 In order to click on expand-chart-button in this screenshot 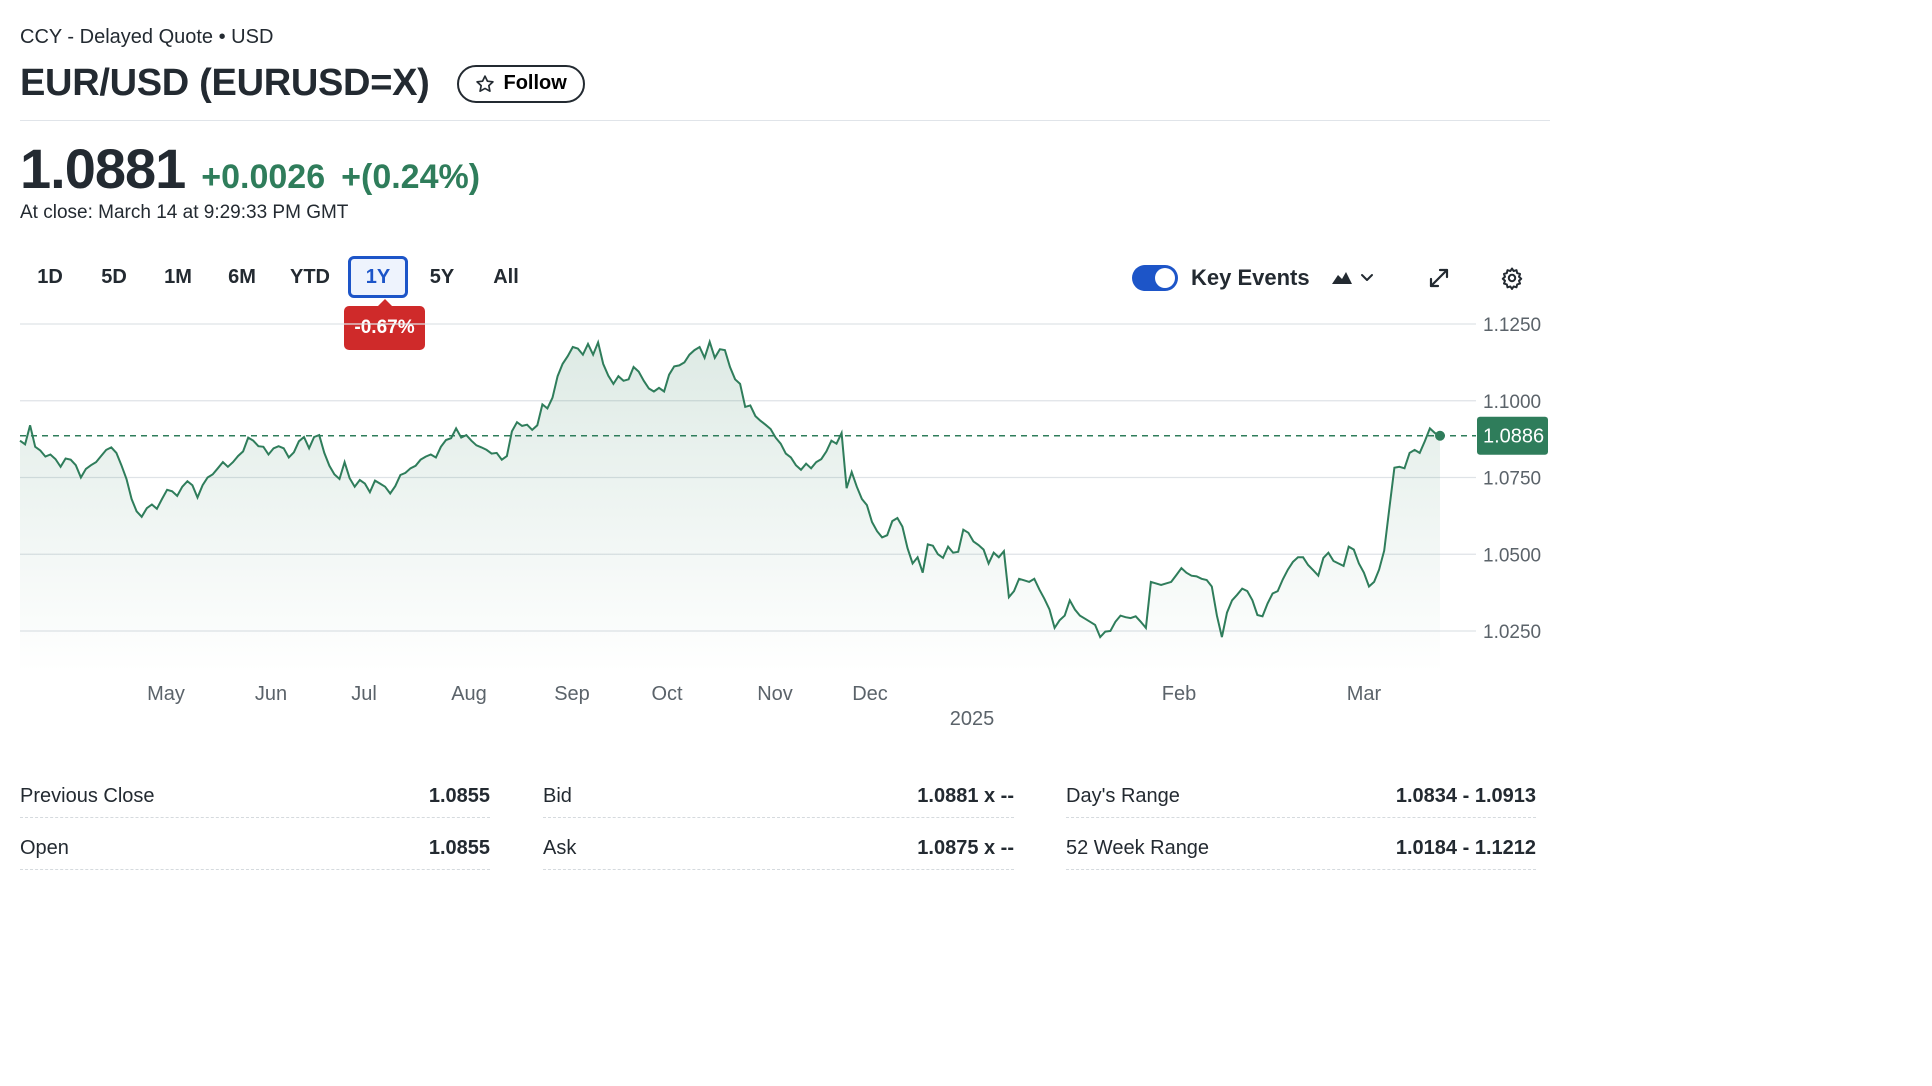, I will do `click(1439, 278)`.